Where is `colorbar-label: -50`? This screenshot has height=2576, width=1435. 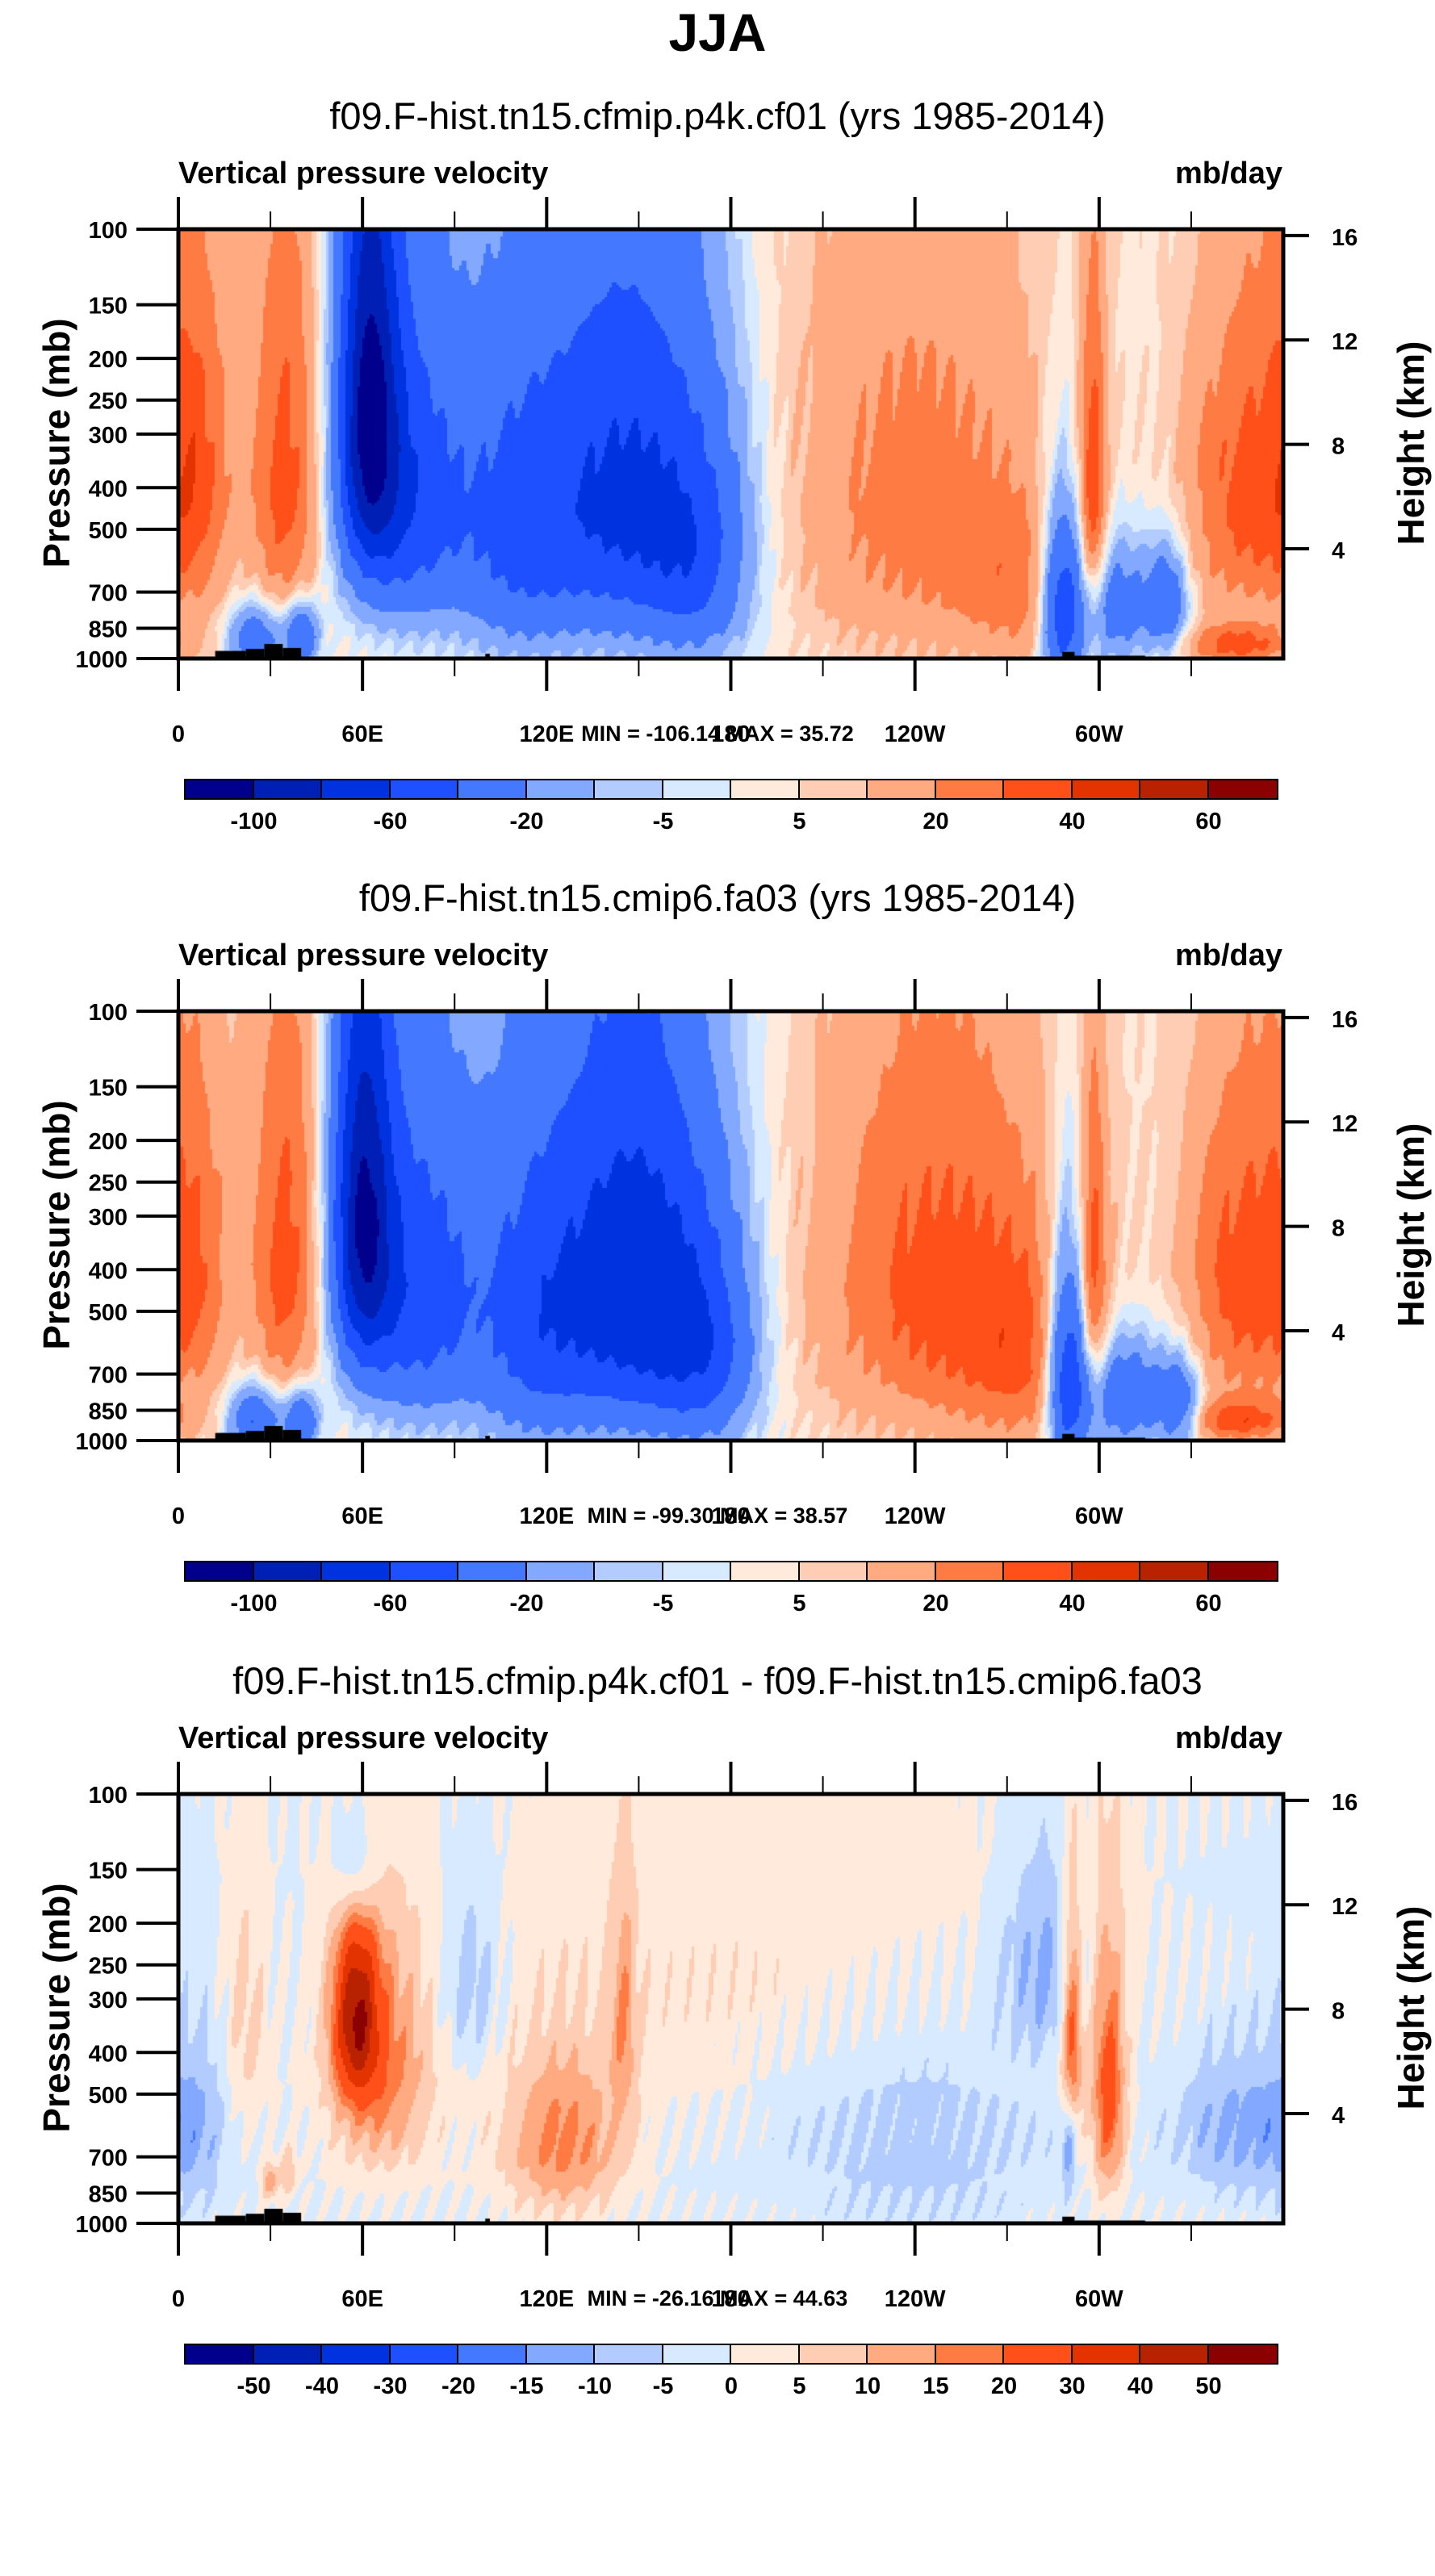
colorbar-label: -50 is located at coordinates (253, 2386).